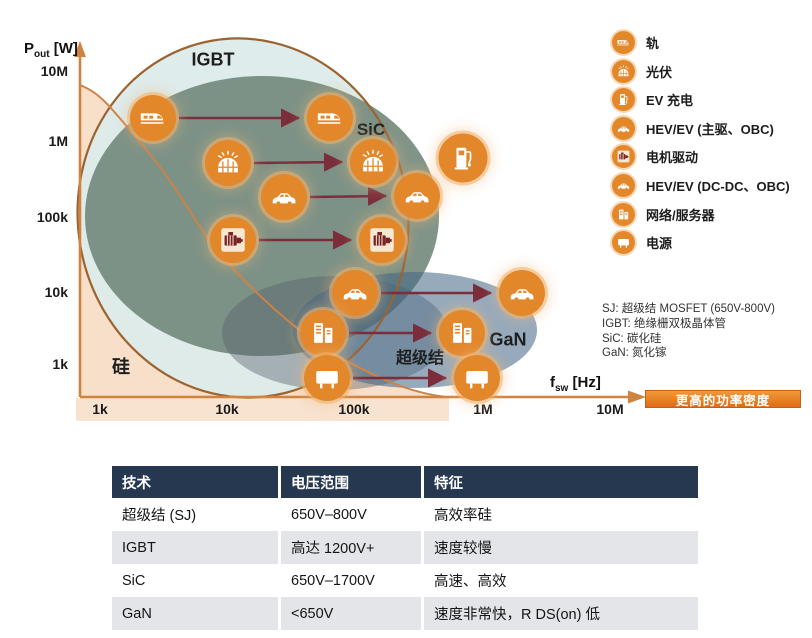 This screenshot has height=638, width=812. What do you see at coordinates (134, 580) in the screenshot?
I see `table-cell: SiC` at bounding box center [134, 580].